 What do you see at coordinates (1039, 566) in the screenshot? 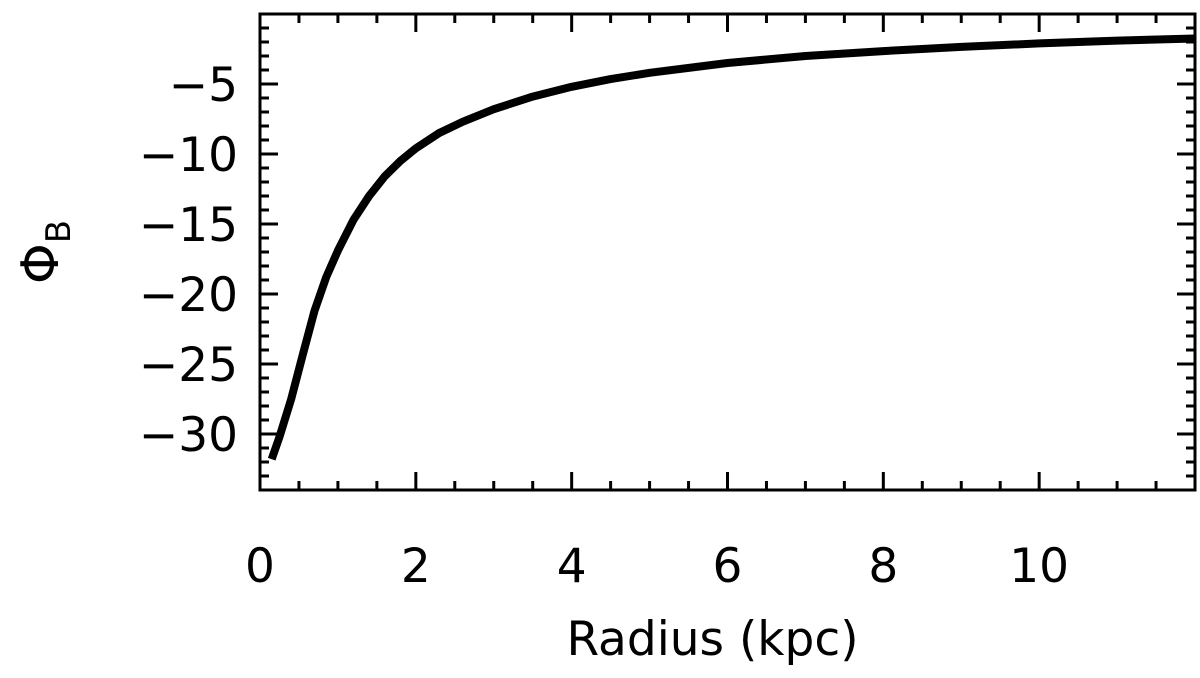
I see `x-tick-label: 10` at bounding box center [1039, 566].